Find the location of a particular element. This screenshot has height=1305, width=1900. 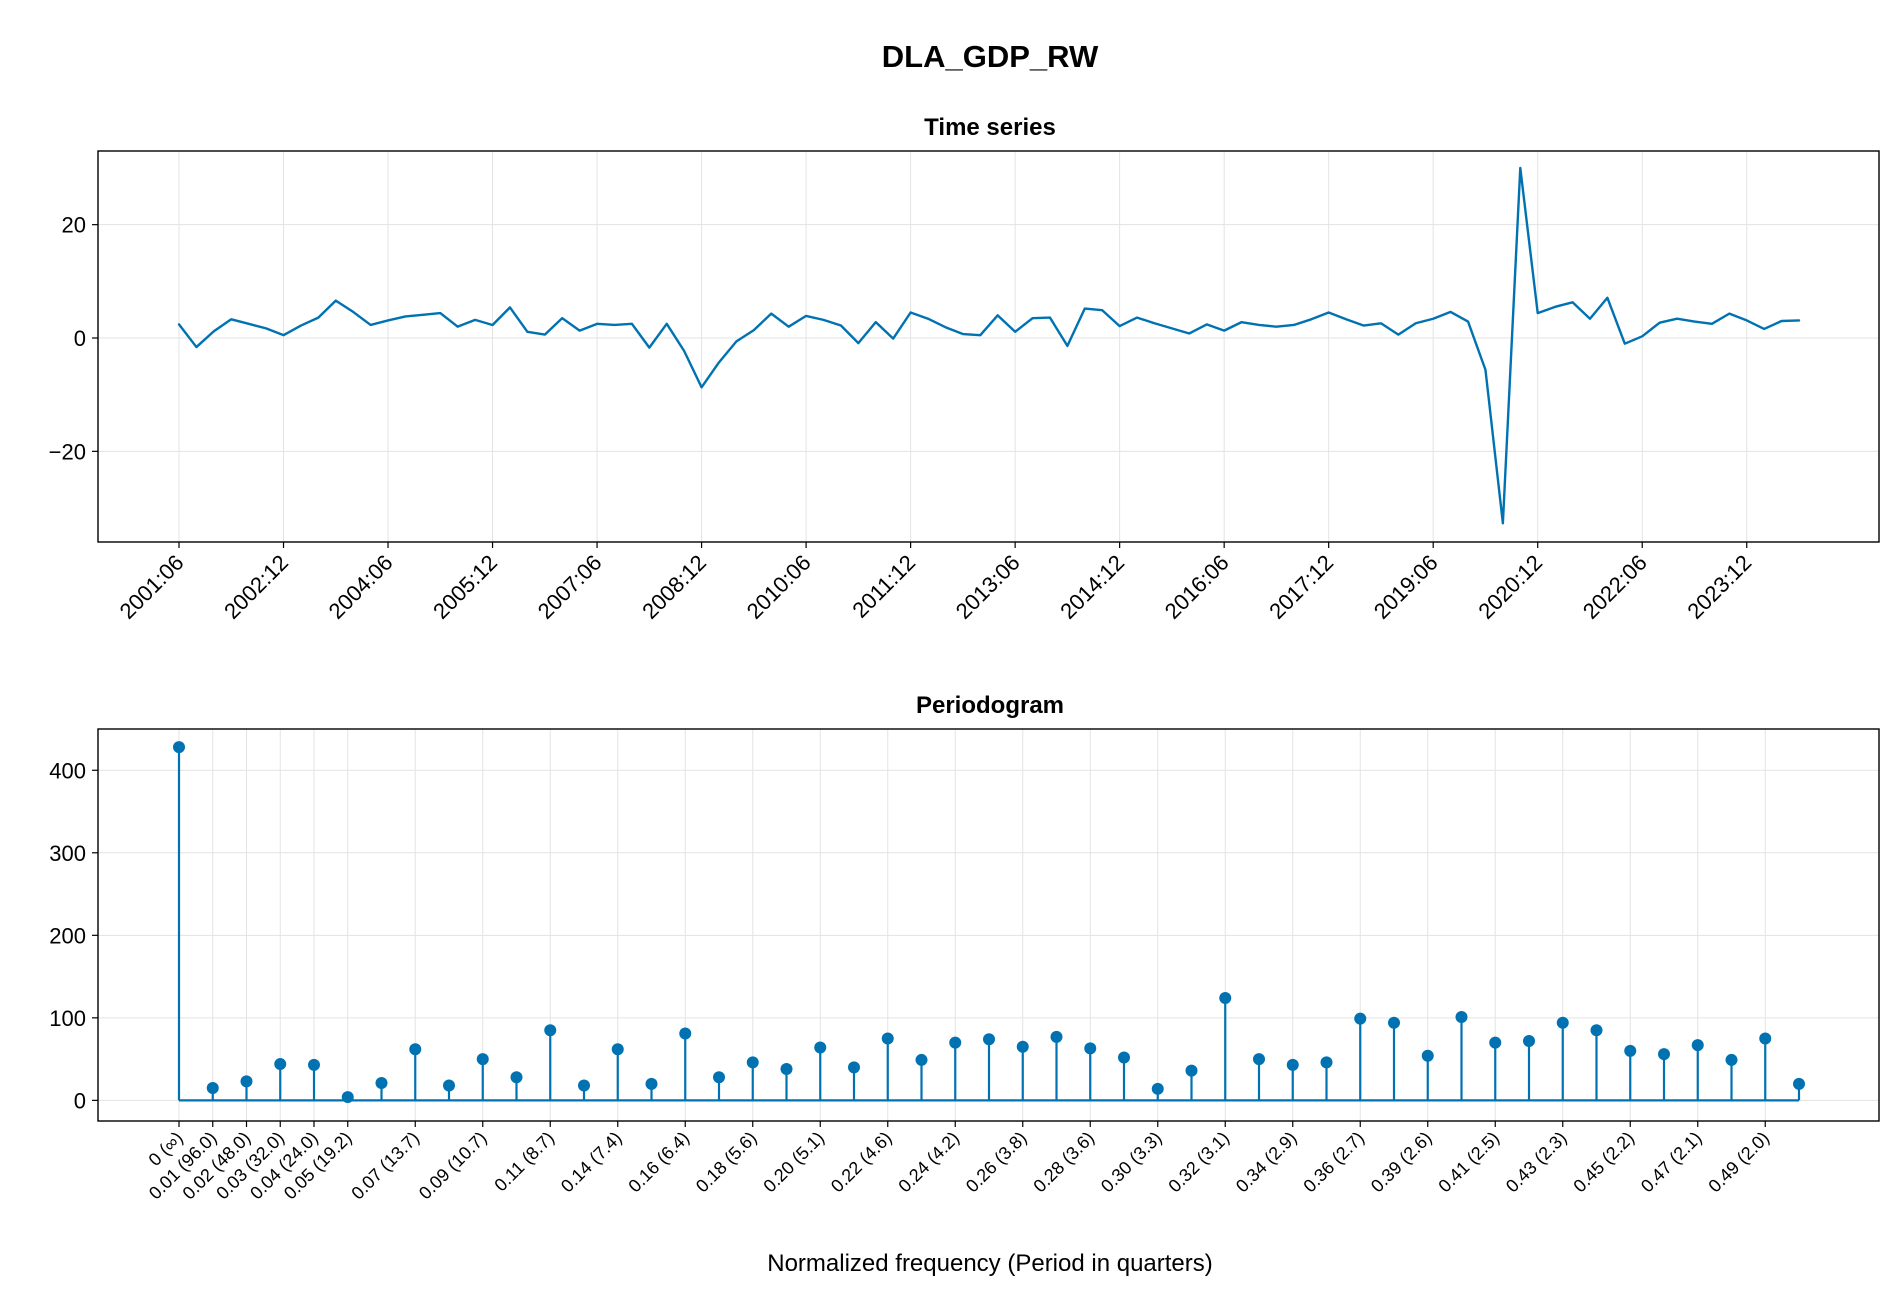

time-series-ytick-label: 0 is located at coordinates (80, 338).